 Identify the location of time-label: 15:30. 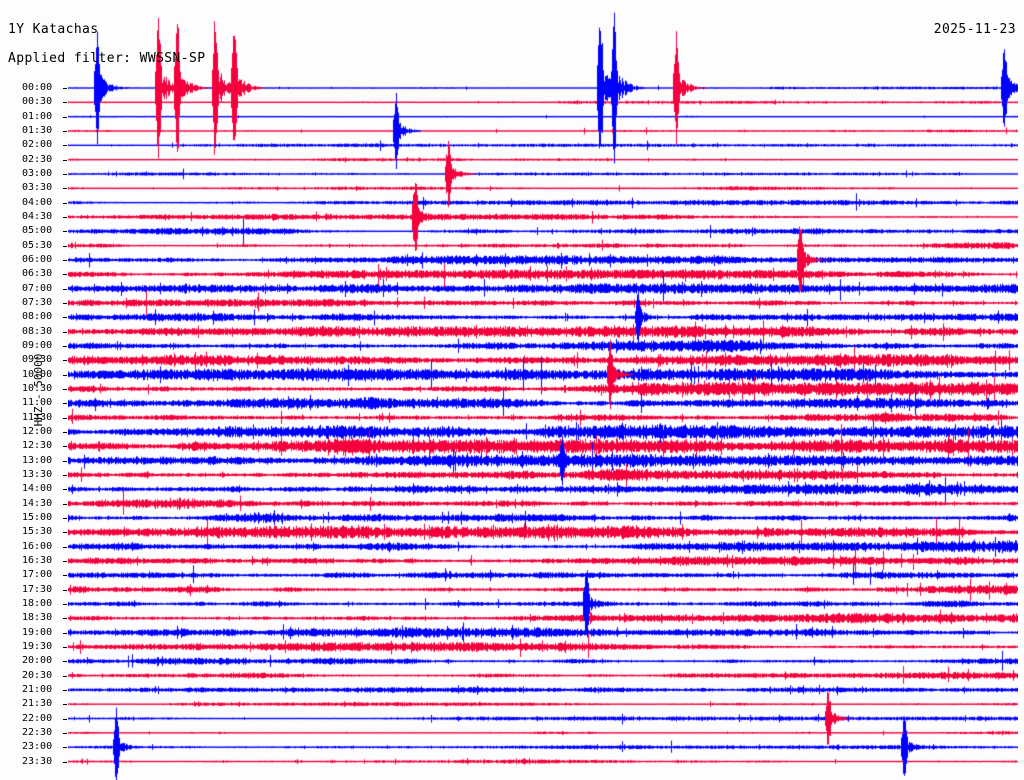
(37, 532).